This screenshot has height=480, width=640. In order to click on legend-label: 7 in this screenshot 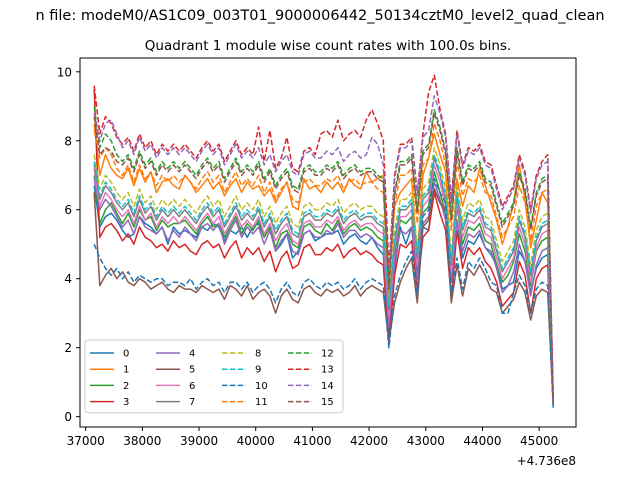, I will do `click(192, 402)`.